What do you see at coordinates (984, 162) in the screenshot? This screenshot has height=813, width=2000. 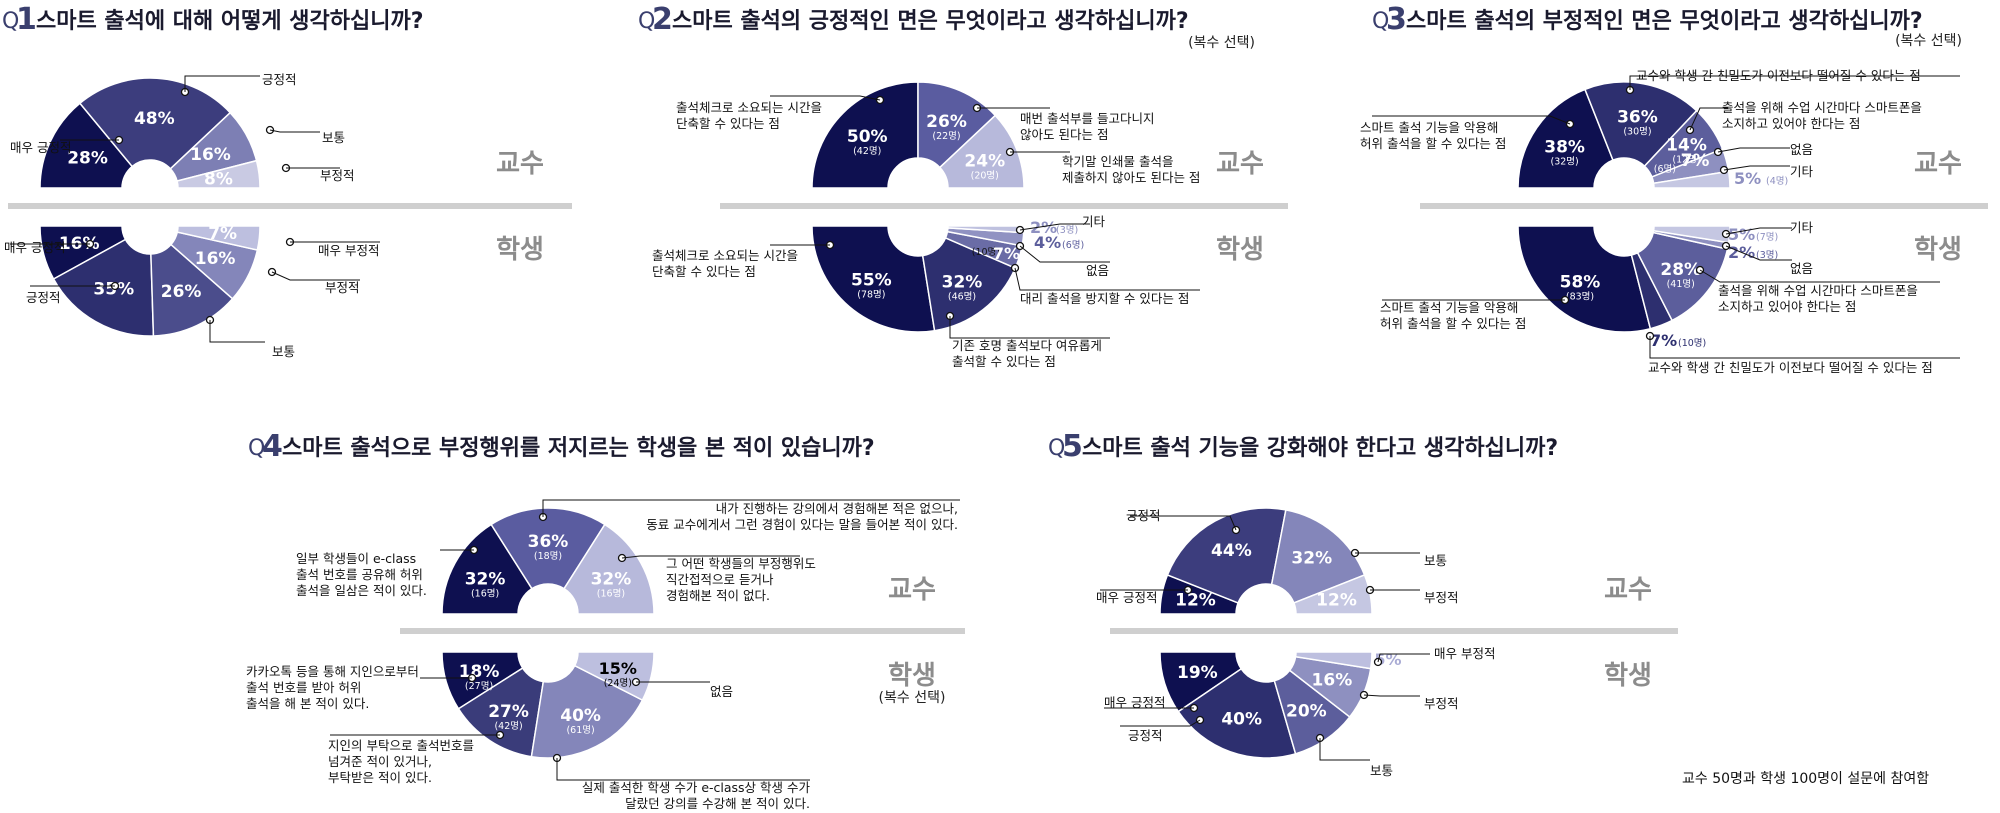 I see `data-label-pct: 24%` at bounding box center [984, 162].